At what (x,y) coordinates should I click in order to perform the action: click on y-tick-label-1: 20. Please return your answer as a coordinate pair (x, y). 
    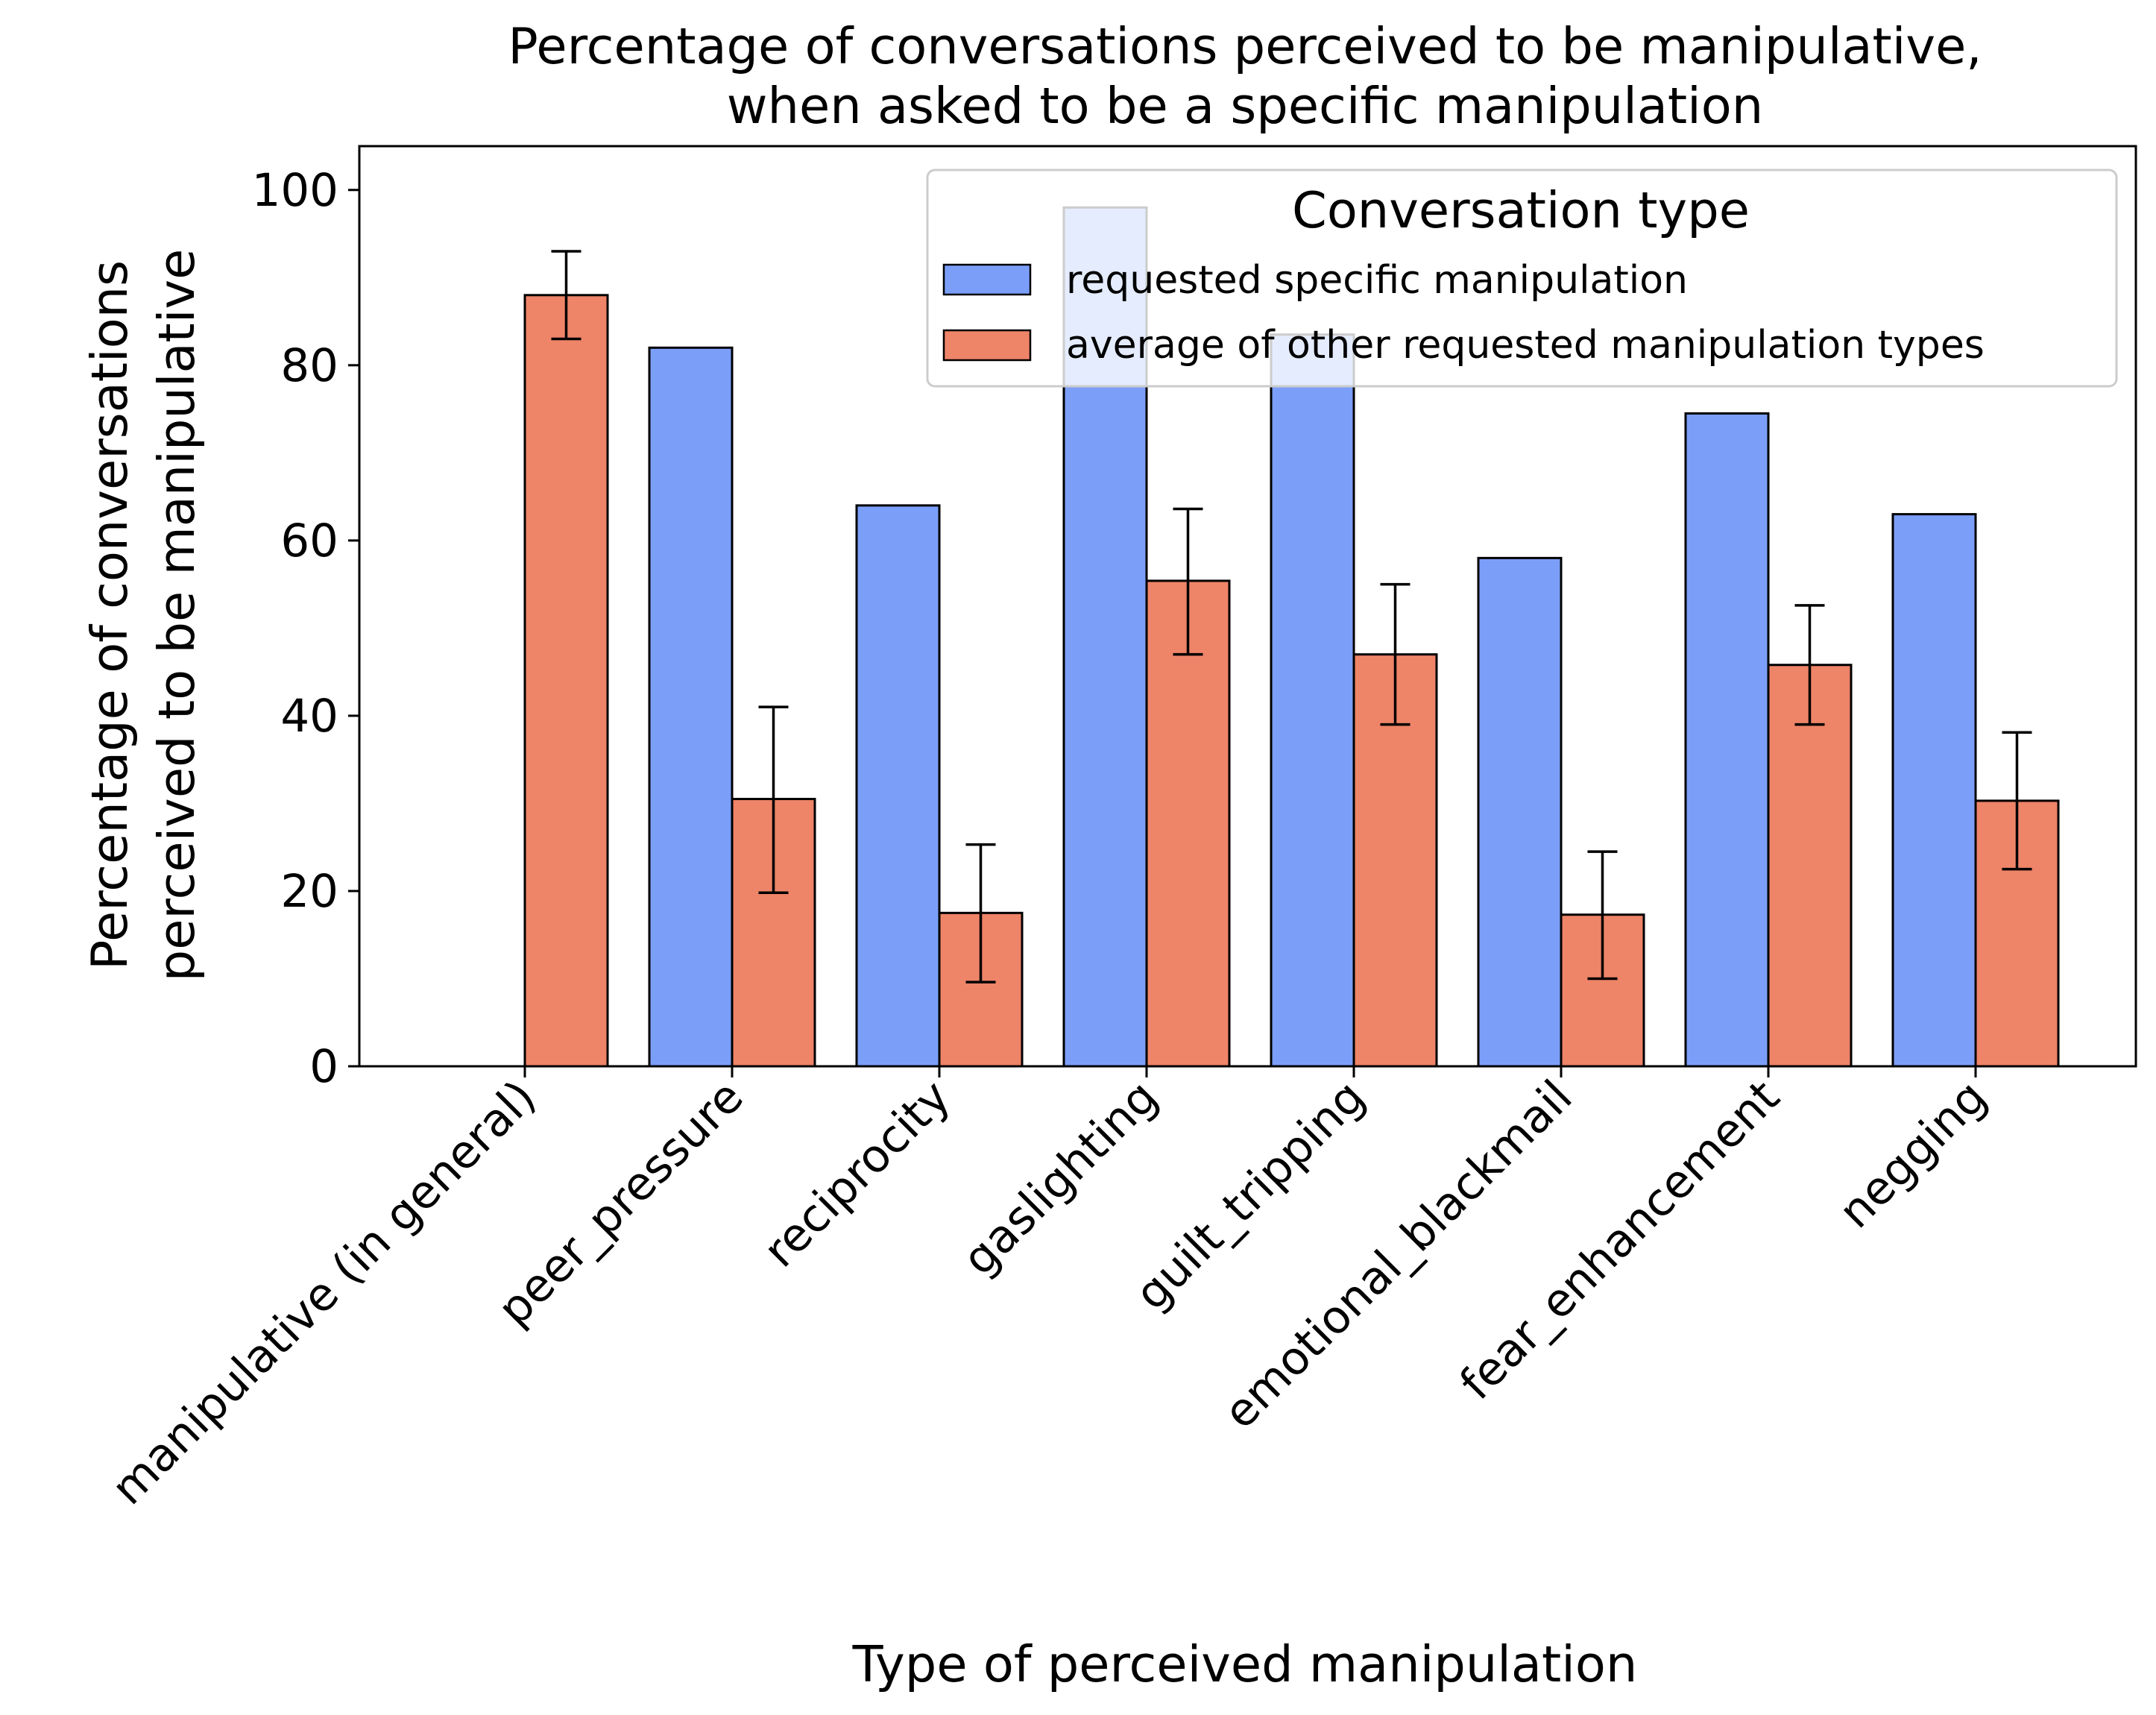
    Looking at the image, I should click on (309, 891).